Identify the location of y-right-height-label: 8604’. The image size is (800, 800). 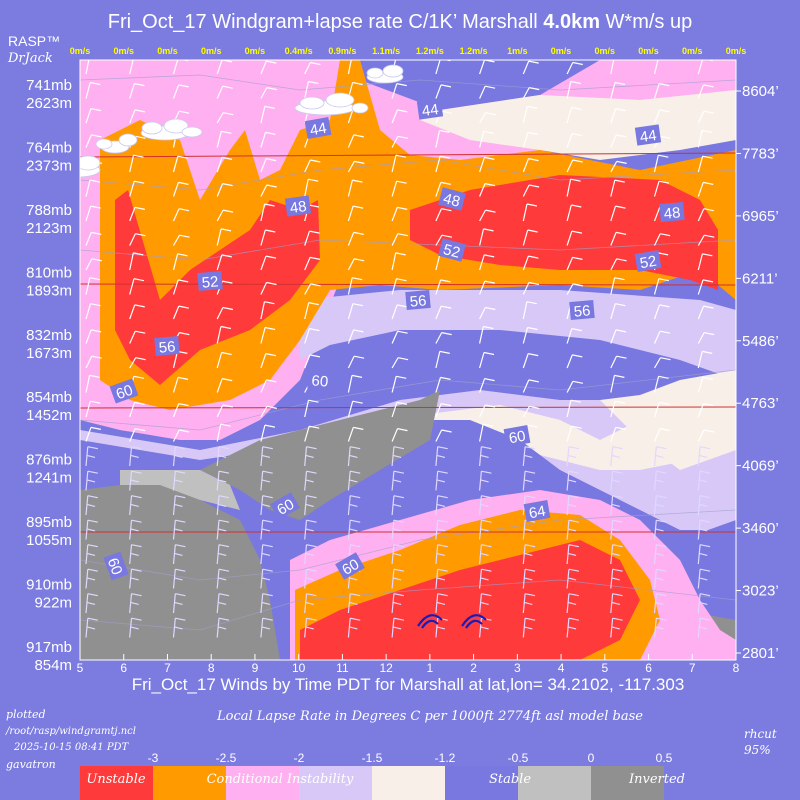
(760, 91).